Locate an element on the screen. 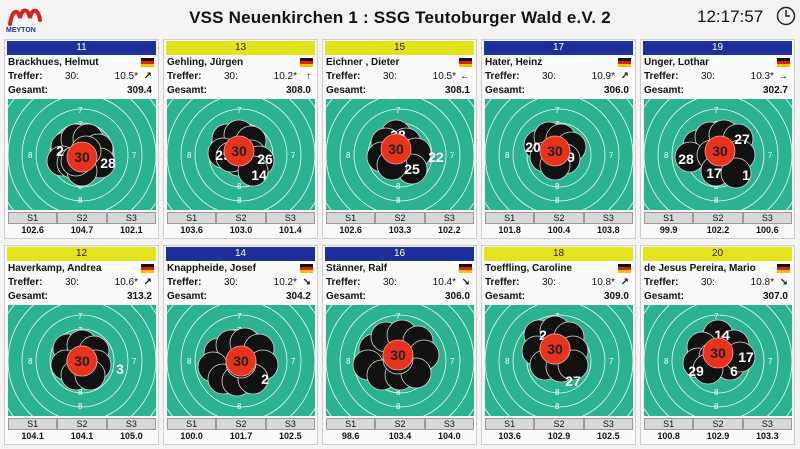  total-score: 304.2 is located at coordinates (298, 296).